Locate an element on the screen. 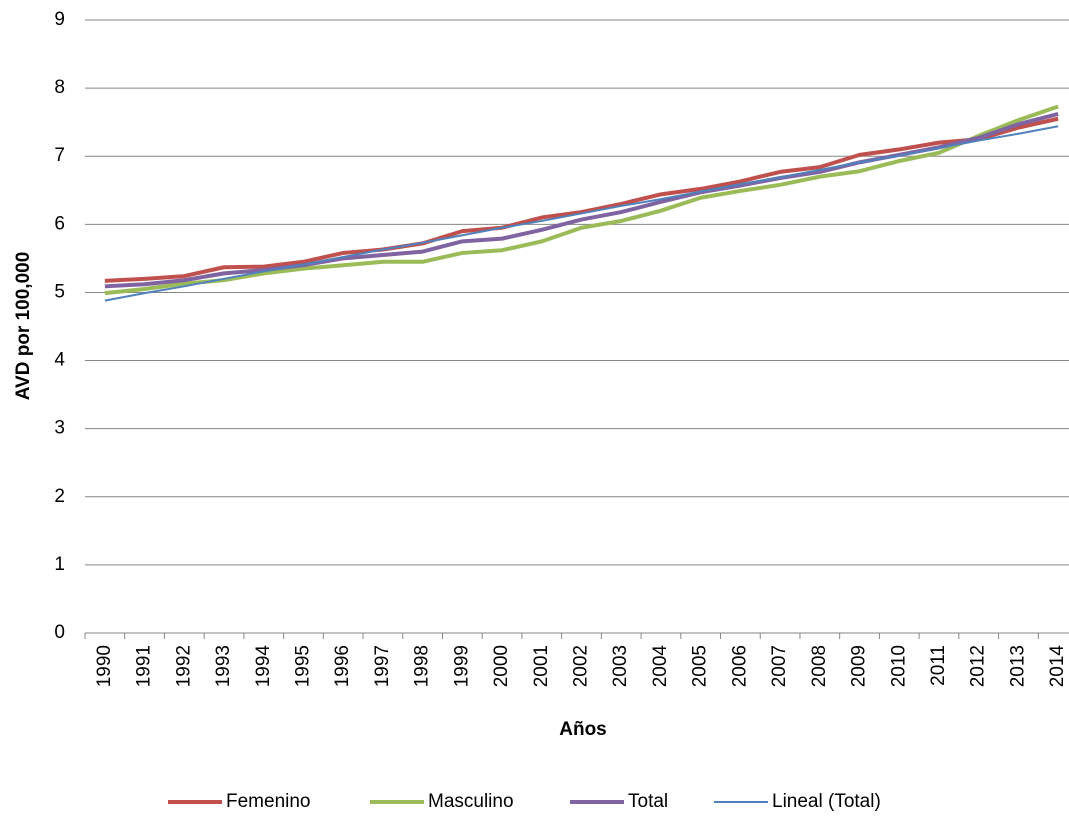  x-tick-label: 2013 is located at coordinates (1017, 666).